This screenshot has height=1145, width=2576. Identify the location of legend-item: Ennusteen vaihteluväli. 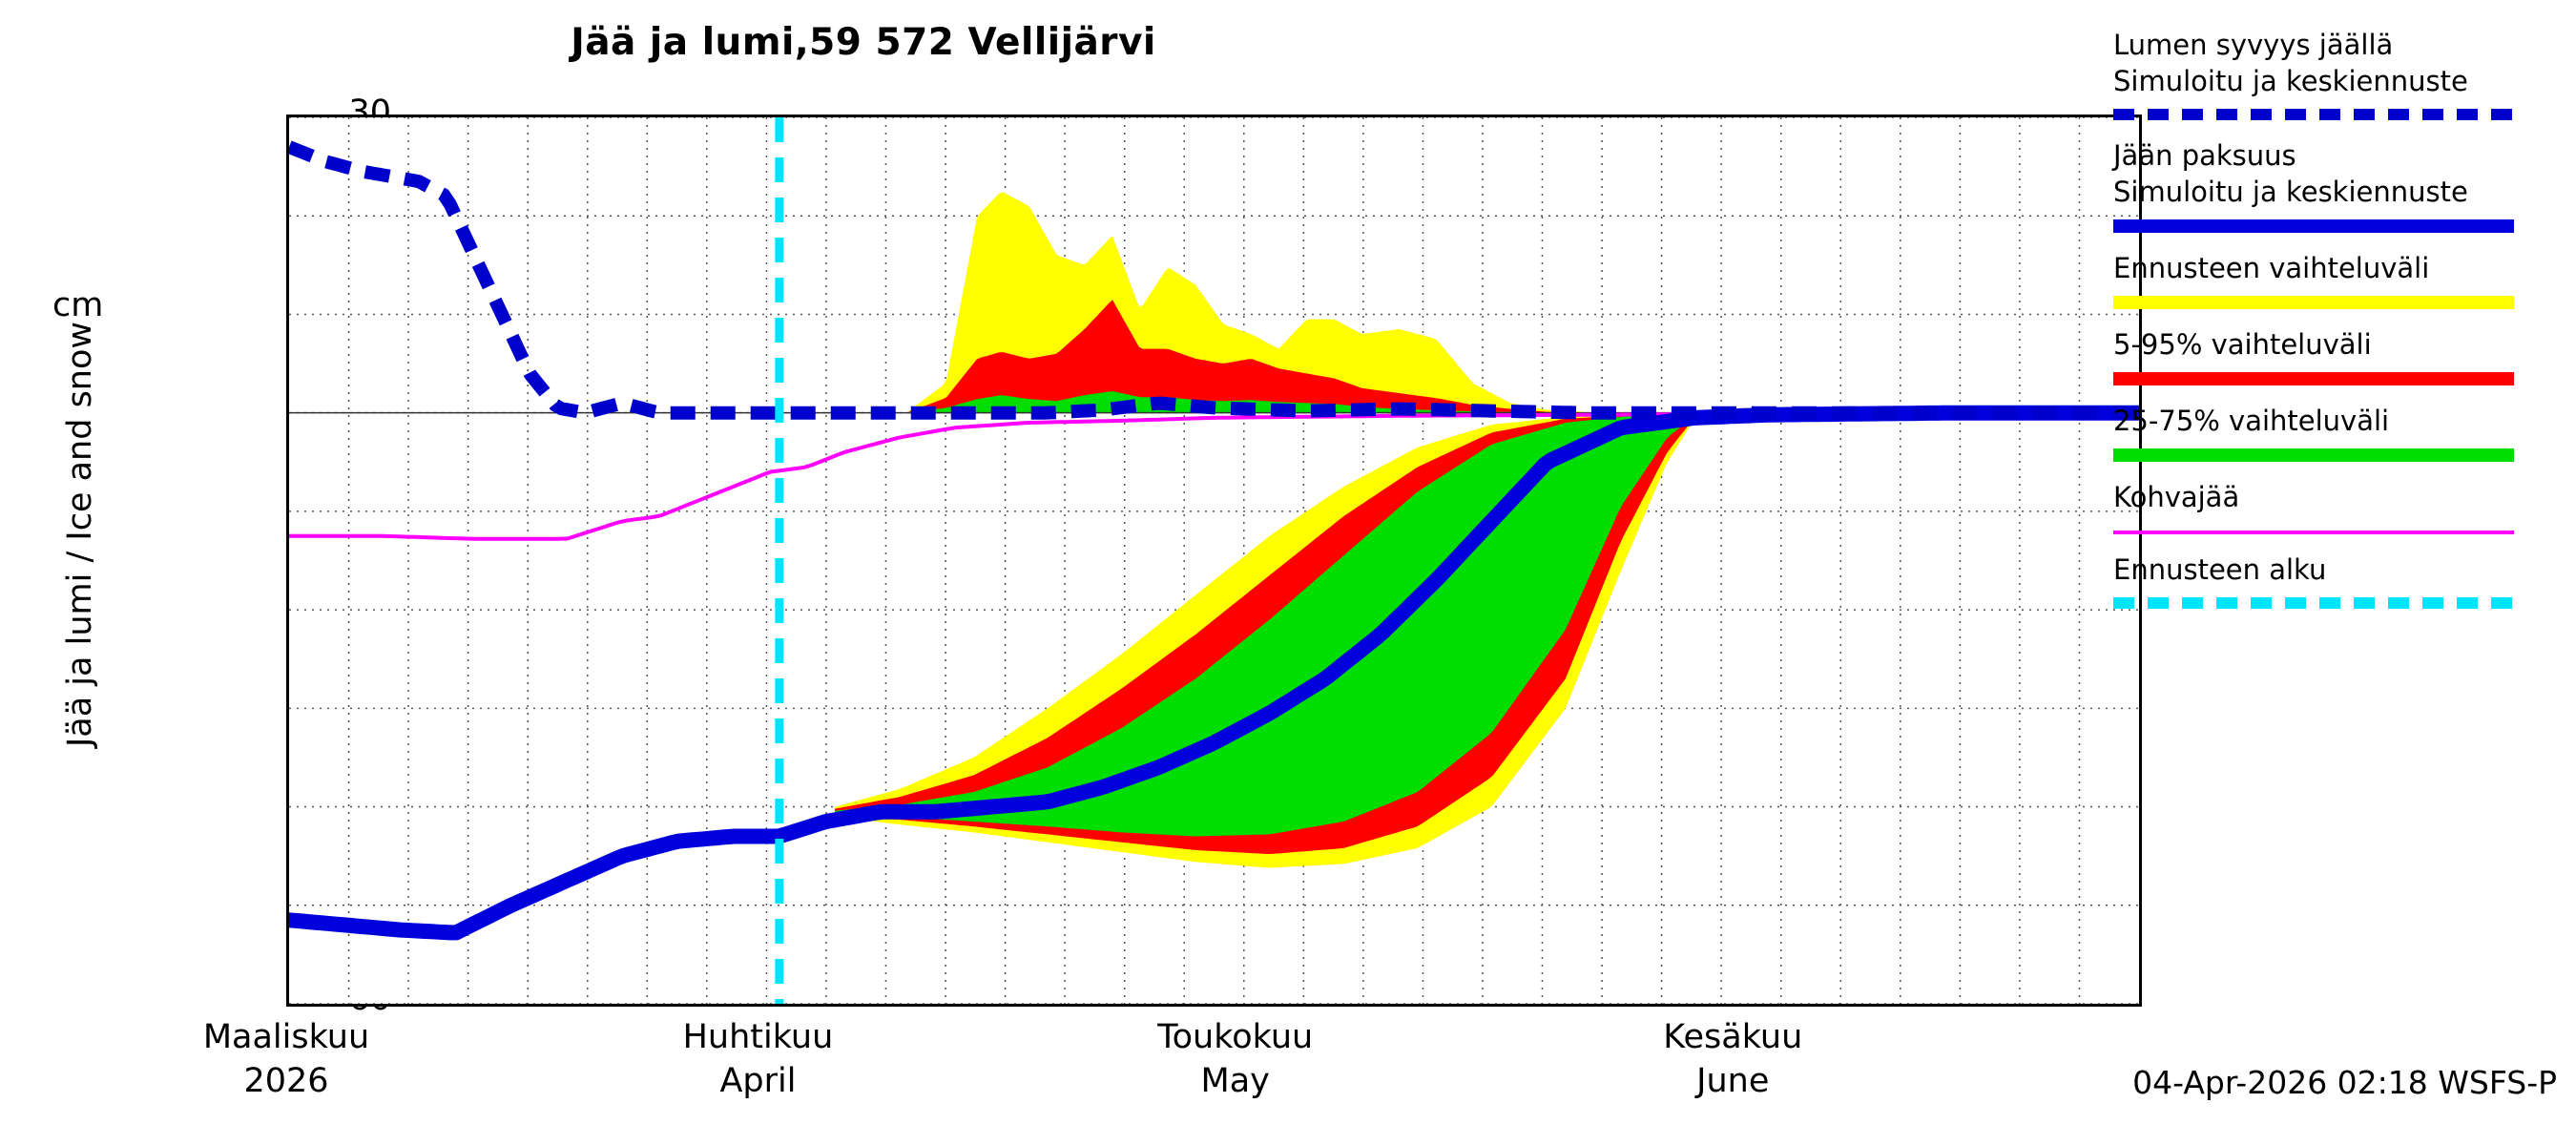
(2337, 280).